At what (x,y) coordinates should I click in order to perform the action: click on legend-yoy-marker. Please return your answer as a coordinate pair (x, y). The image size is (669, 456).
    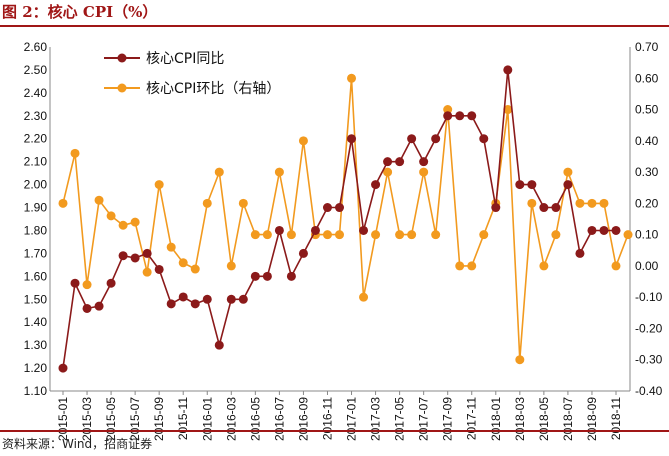
    Looking at the image, I should click on (122, 58).